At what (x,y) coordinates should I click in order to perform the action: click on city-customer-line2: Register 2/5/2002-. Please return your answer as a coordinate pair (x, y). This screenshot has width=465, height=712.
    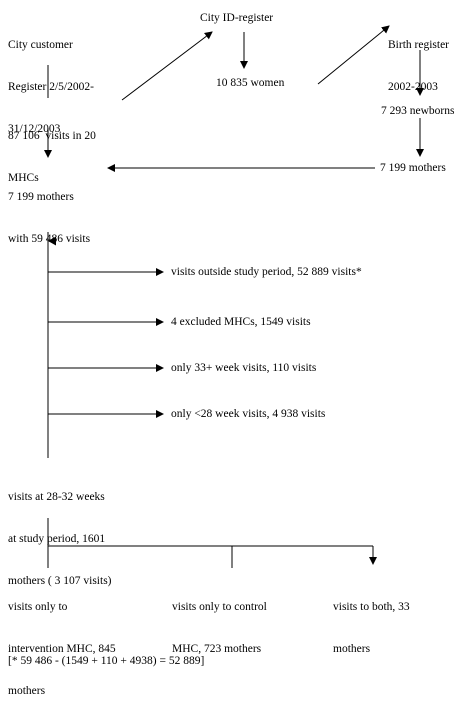
    Looking at the image, I should click on (51, 87).